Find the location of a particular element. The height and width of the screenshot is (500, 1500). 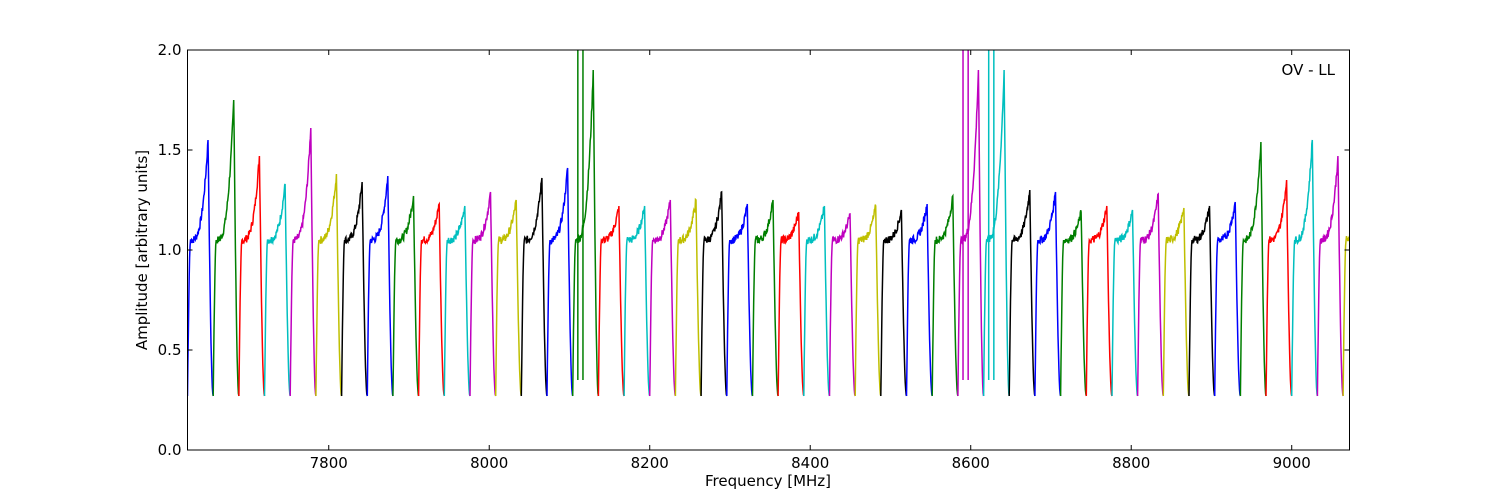

x-tick-label: 7800 is located at coordinates (329, 463).